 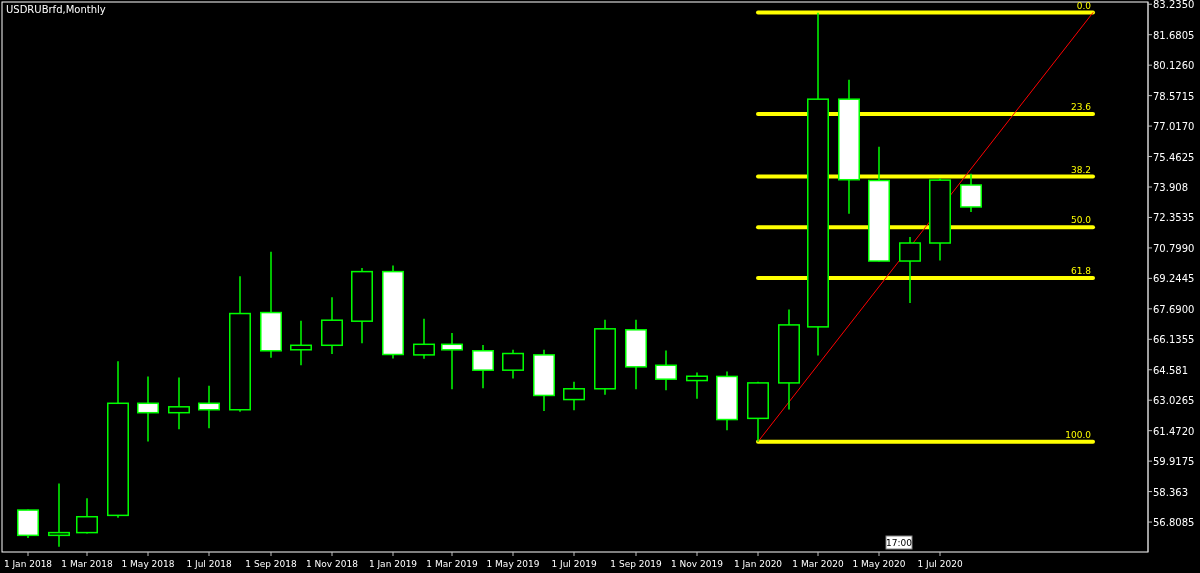 I want to click on annotation: 0.0, so click(x=1084, y=5).